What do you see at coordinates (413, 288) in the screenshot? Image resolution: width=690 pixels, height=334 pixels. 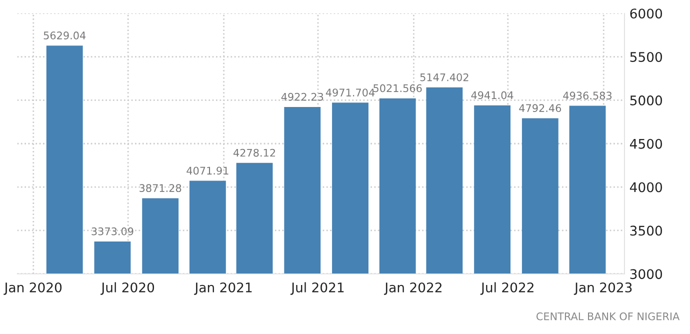 I see `x-tick-label: Jan 2022` at bounding box center [413, 288].